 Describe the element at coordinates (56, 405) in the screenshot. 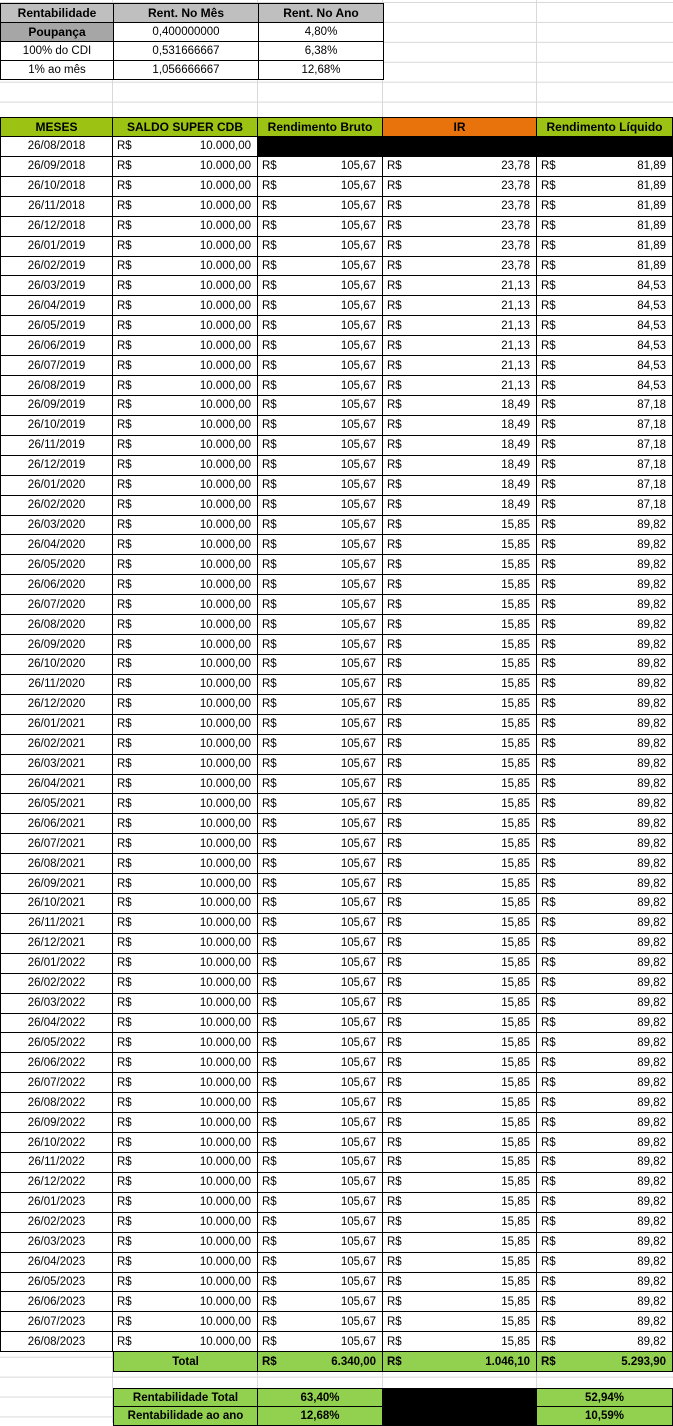

I see `cell-meses: 26/09/2019` at that location.